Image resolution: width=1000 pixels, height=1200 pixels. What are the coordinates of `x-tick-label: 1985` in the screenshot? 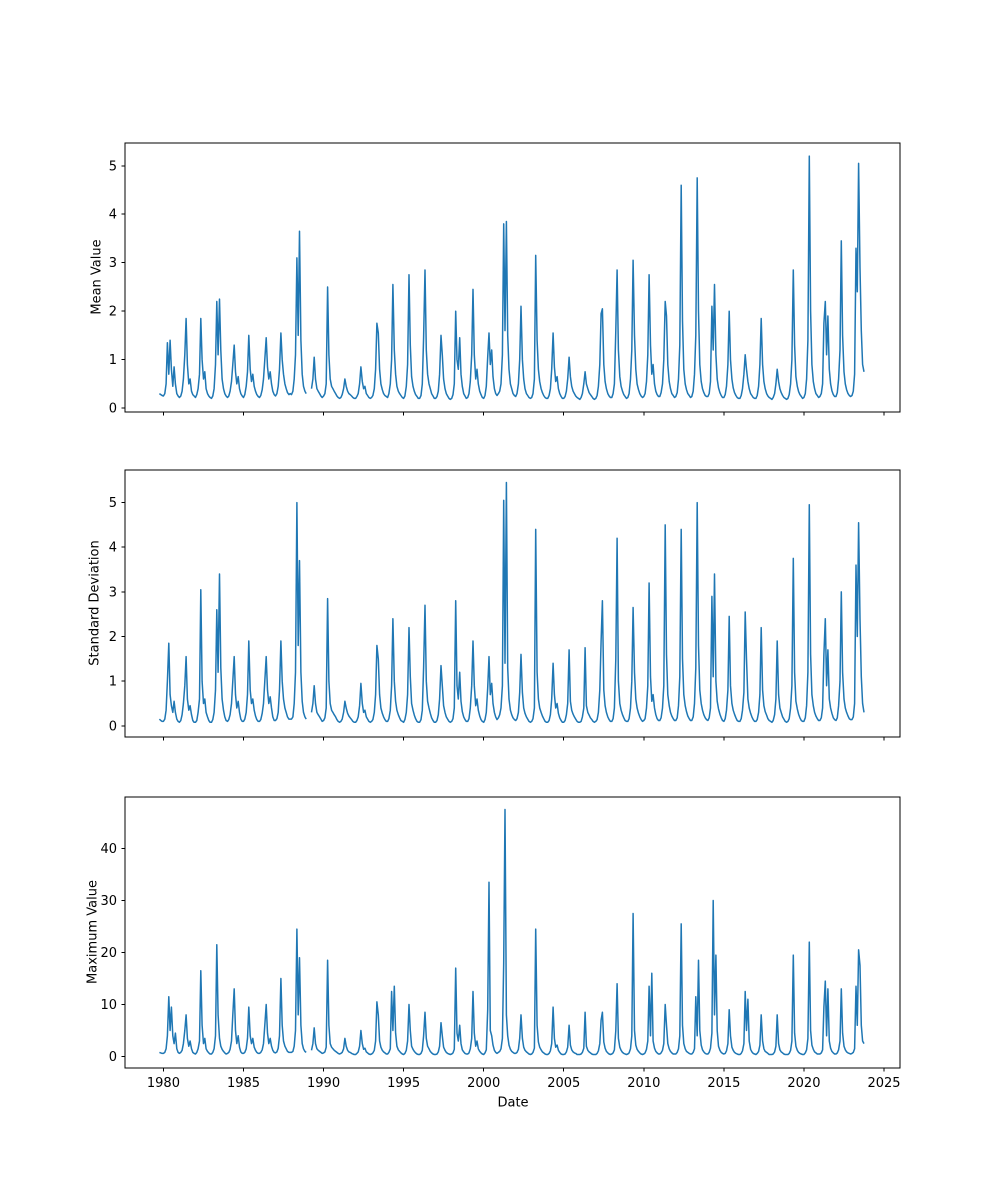 It's located at (243, 1083).